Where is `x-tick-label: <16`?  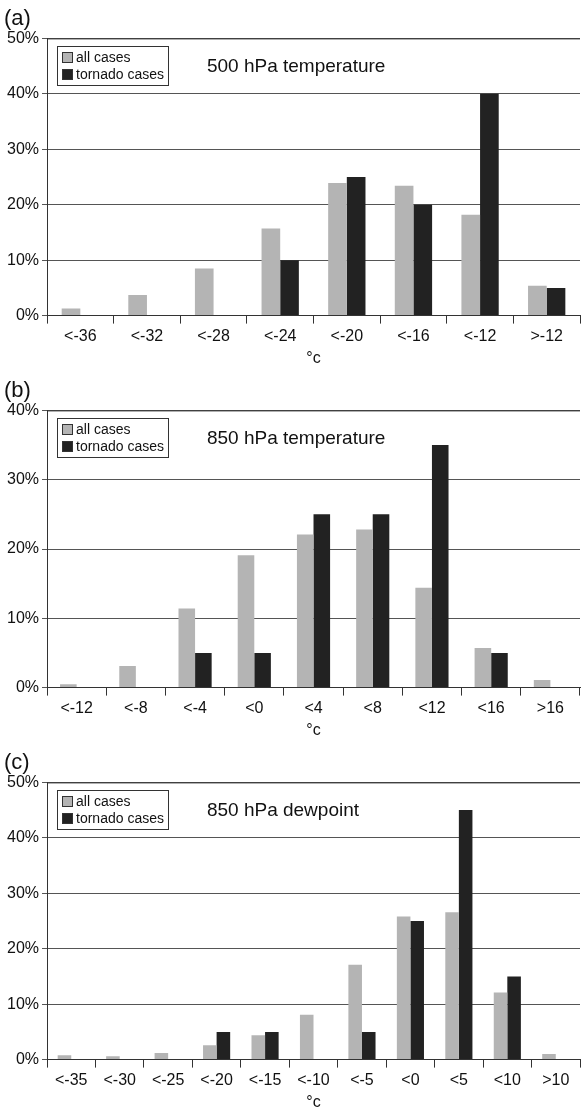
x-tick-label: <16 is located at coordinates (491, 707).